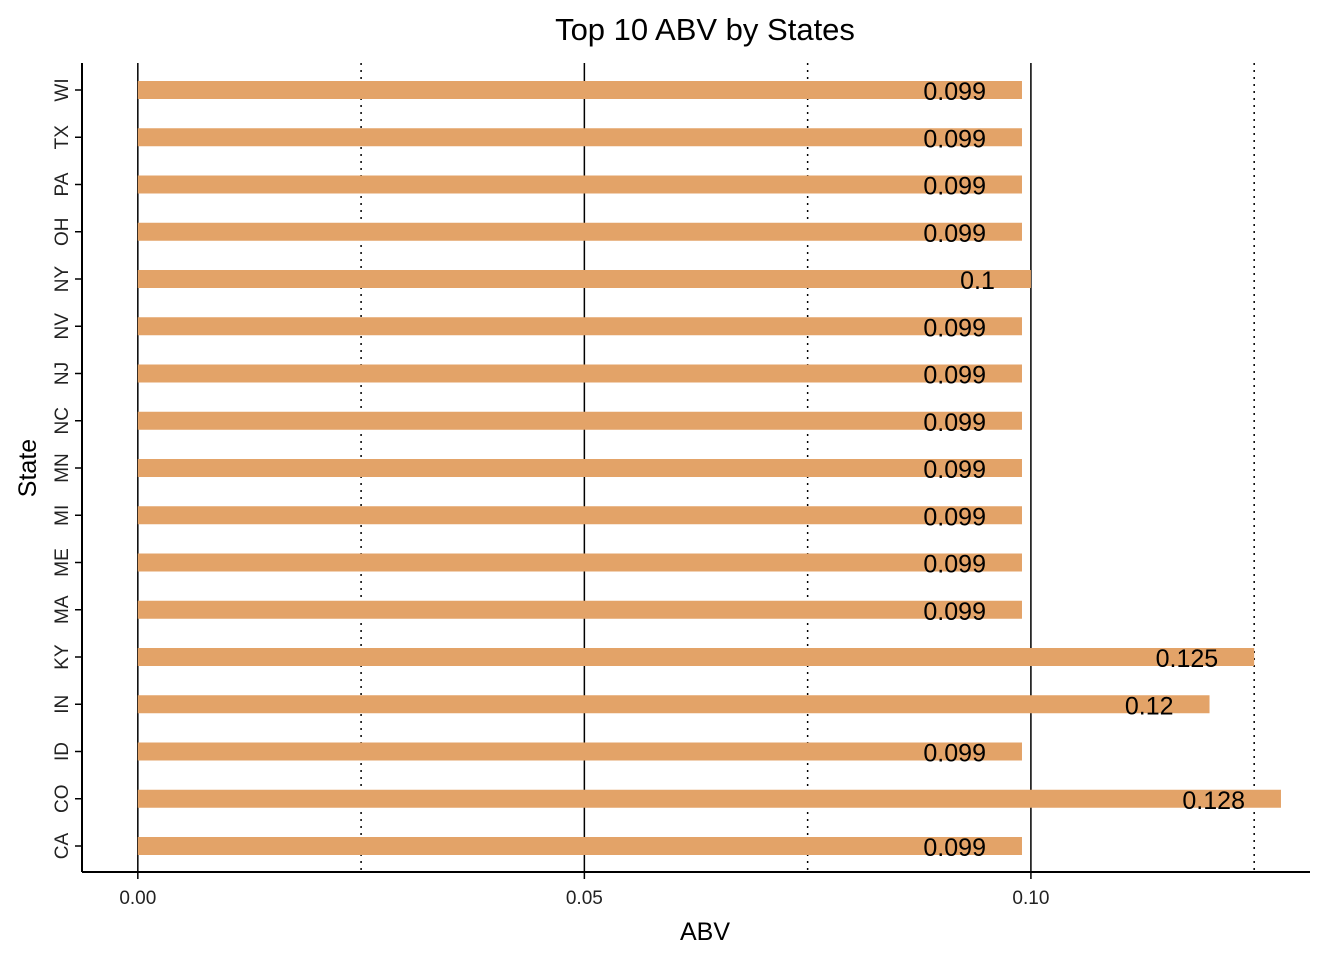  I want to click on y-tick-label: NJ, so click(62, 373).